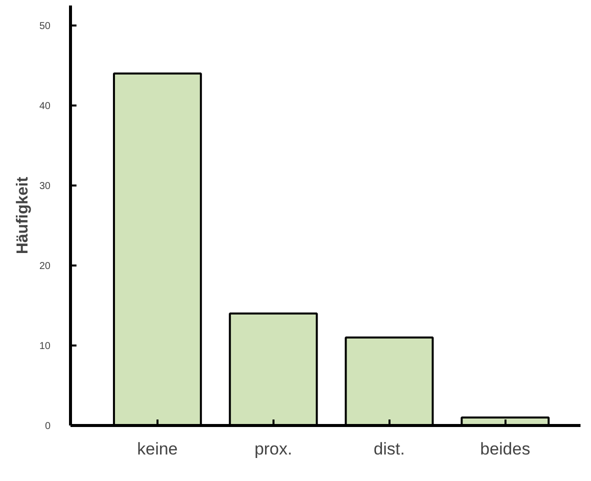 This screenshot has width=591, height=481. I want to click on x-tick-label: prox., so click(273, 449).